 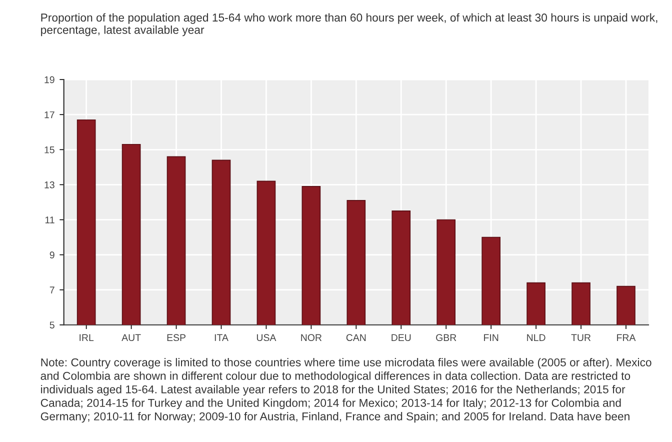 What do you see at coordinates (626, 337) in the screenshot?
I see `x-tick-label: FRA` at bounding box center [626, 337].